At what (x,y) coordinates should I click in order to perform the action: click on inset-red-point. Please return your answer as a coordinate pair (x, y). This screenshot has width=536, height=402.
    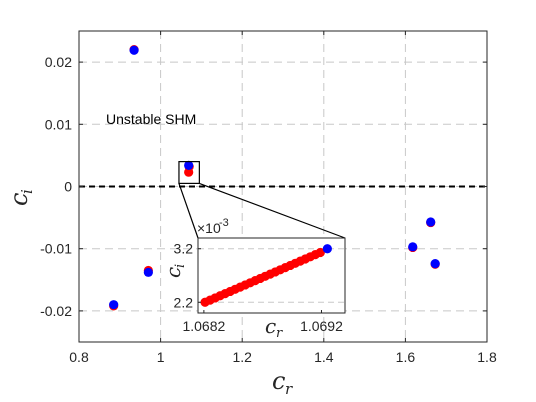
    Looking at the image, I should click on (320, 252).